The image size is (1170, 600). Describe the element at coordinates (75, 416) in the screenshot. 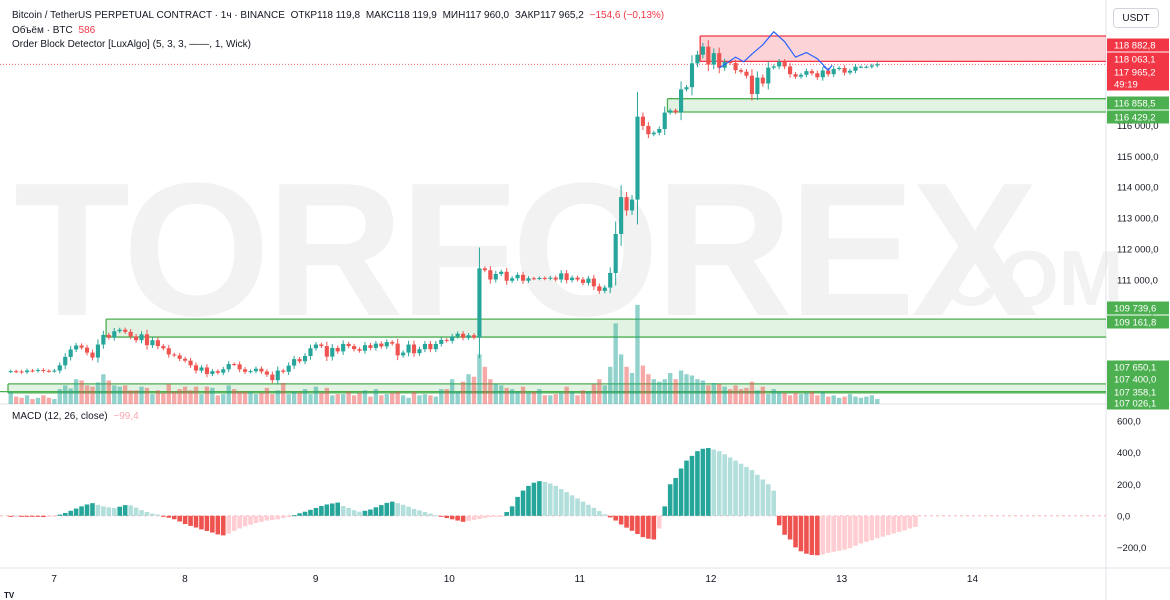

I see `legend-macd-line: MACD (12, 26, close) −99,4` at that location.